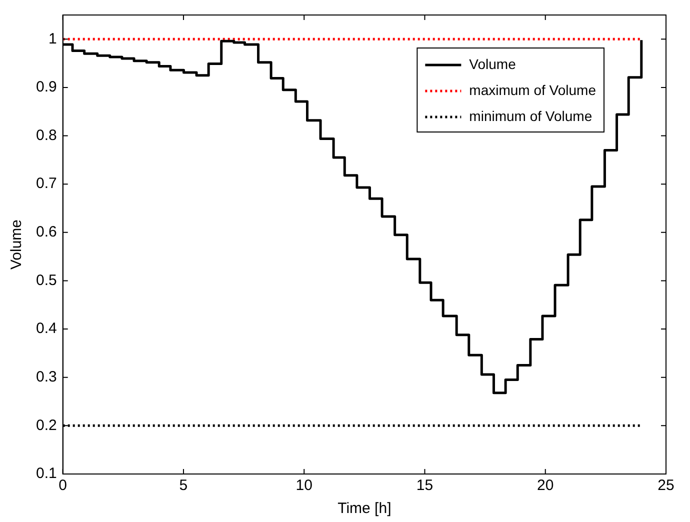  Describe the element at coordinates (304, 485) in the screenshot. I see `x-tick-label: 10` at that location.